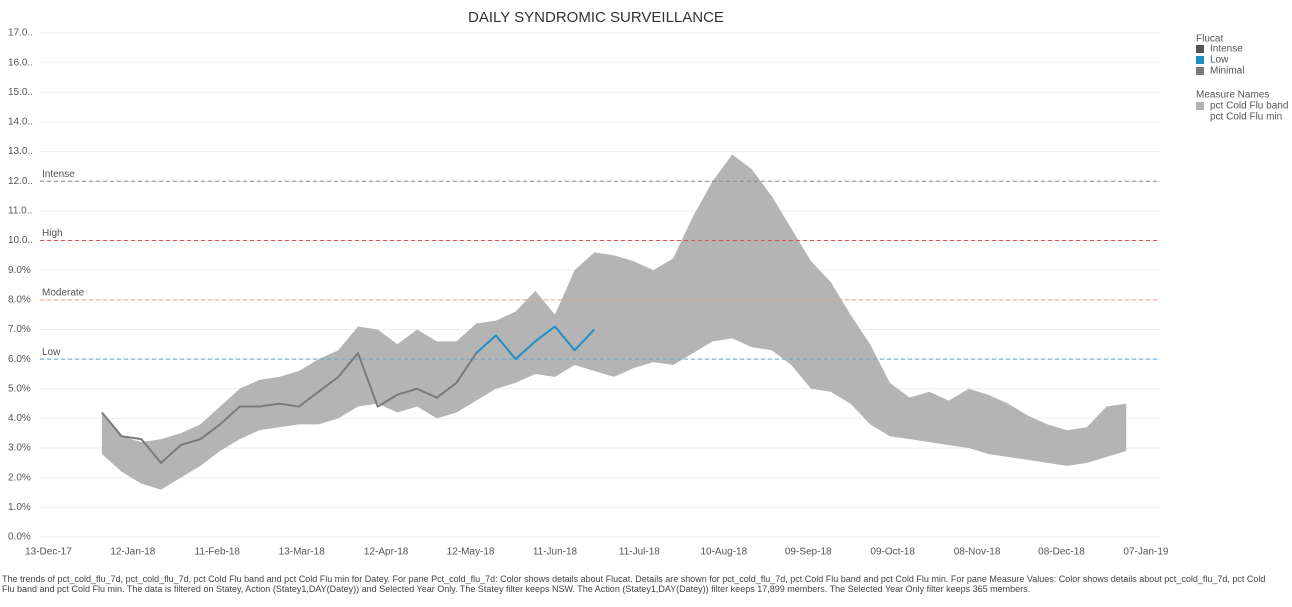  Describe the element at coordinates (218, 552) in the screenshot. I see `x-tick-label: 11-Feb-18` at that location.